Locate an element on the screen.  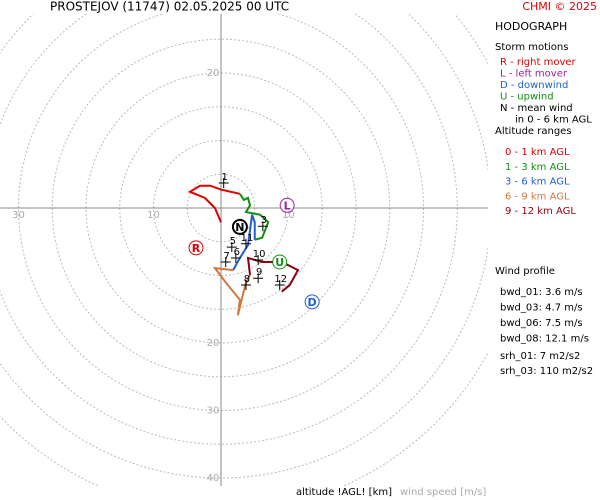
profile-entry: bwd_03: 4.7 m/s is located at coordinates (541, 308).